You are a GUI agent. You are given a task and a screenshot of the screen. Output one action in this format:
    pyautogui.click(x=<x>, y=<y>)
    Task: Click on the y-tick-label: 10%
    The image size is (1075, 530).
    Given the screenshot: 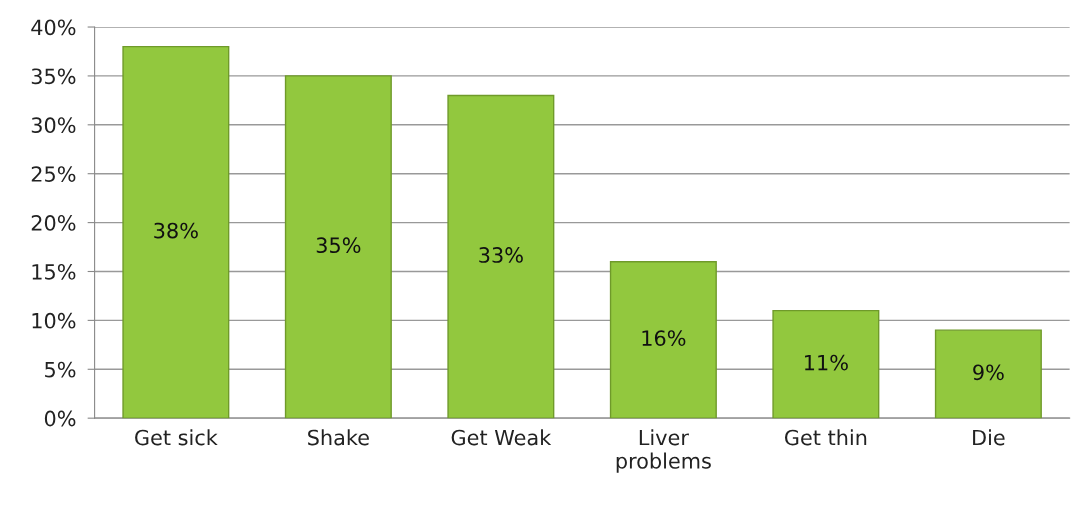 What is the action you would take?
    pyautogui.click(x=54, y=320)
    